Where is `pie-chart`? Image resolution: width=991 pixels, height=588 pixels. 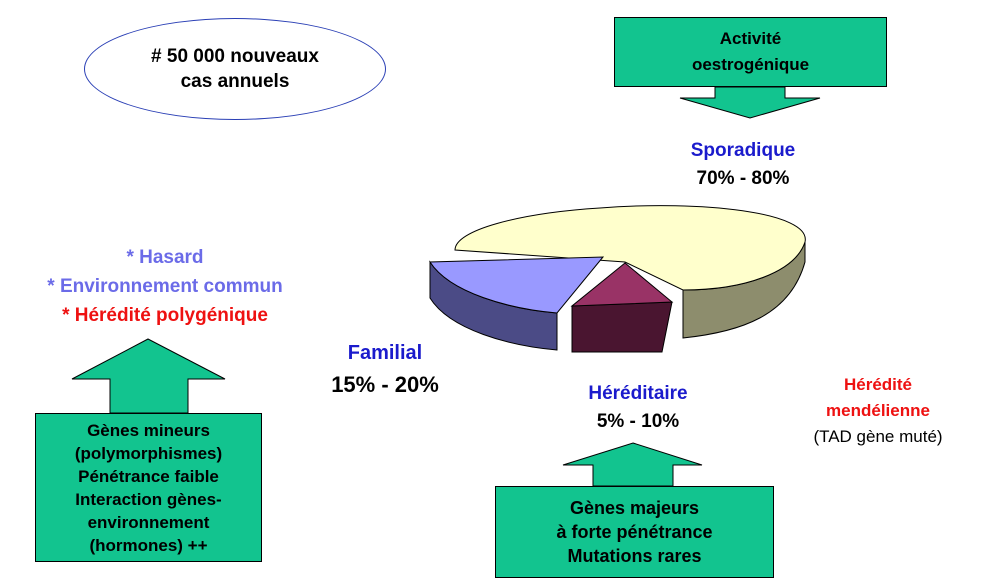 pie-chart is located at coordinates (617, 279).